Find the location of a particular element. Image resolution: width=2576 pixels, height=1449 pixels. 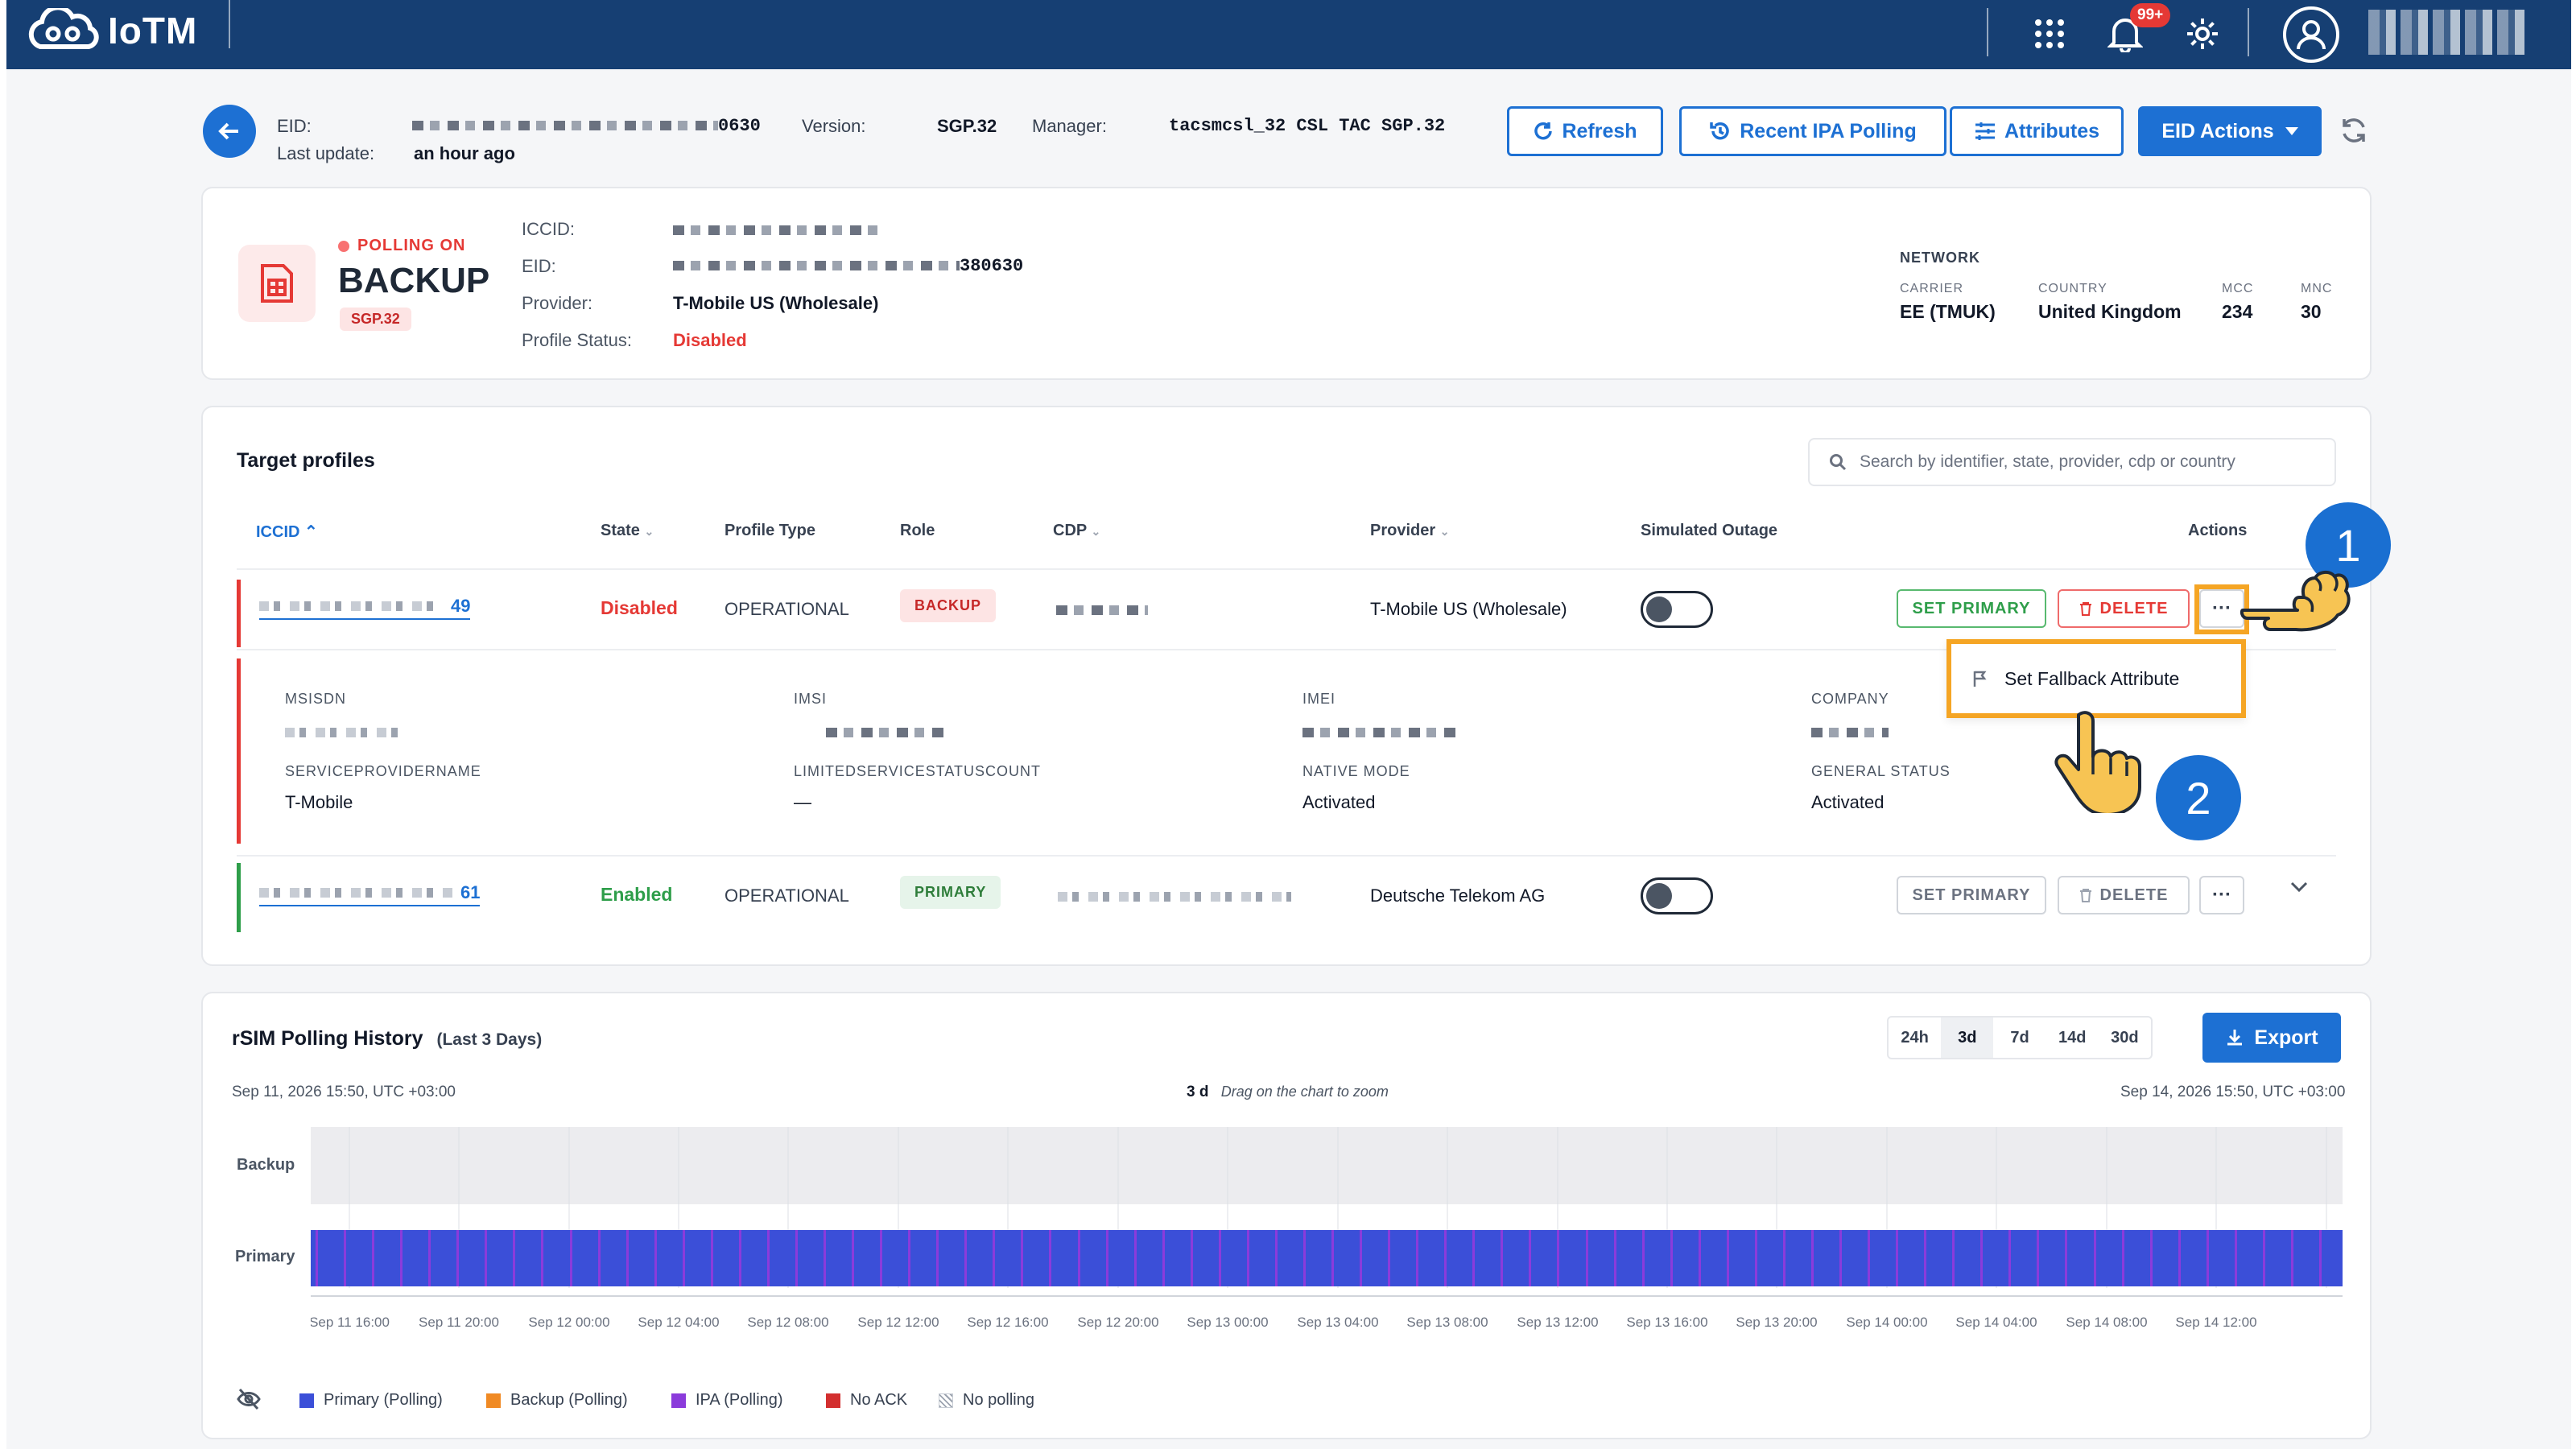

user-avatar is located at coordinates (2311, 34).